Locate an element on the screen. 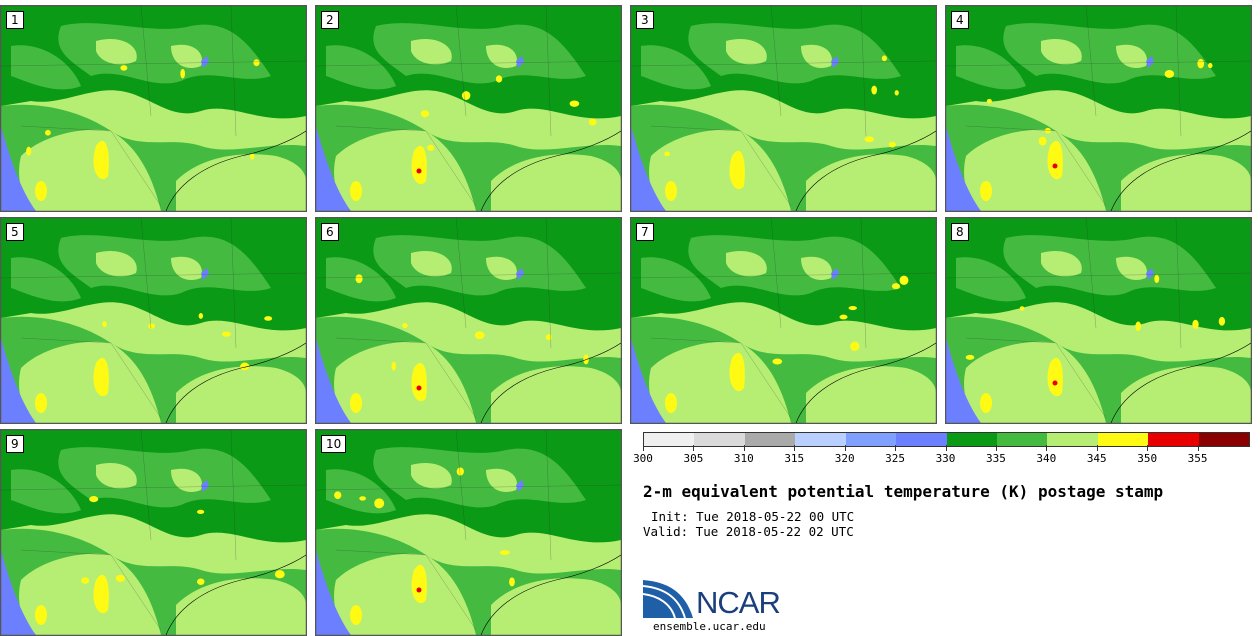  colorbar-tick-label: 345 is located at coordinates (1096, 458).